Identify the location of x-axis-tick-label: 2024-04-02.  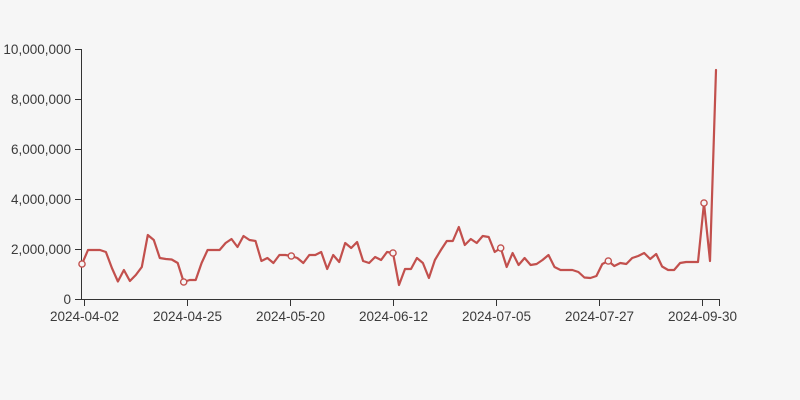
(84, 316).